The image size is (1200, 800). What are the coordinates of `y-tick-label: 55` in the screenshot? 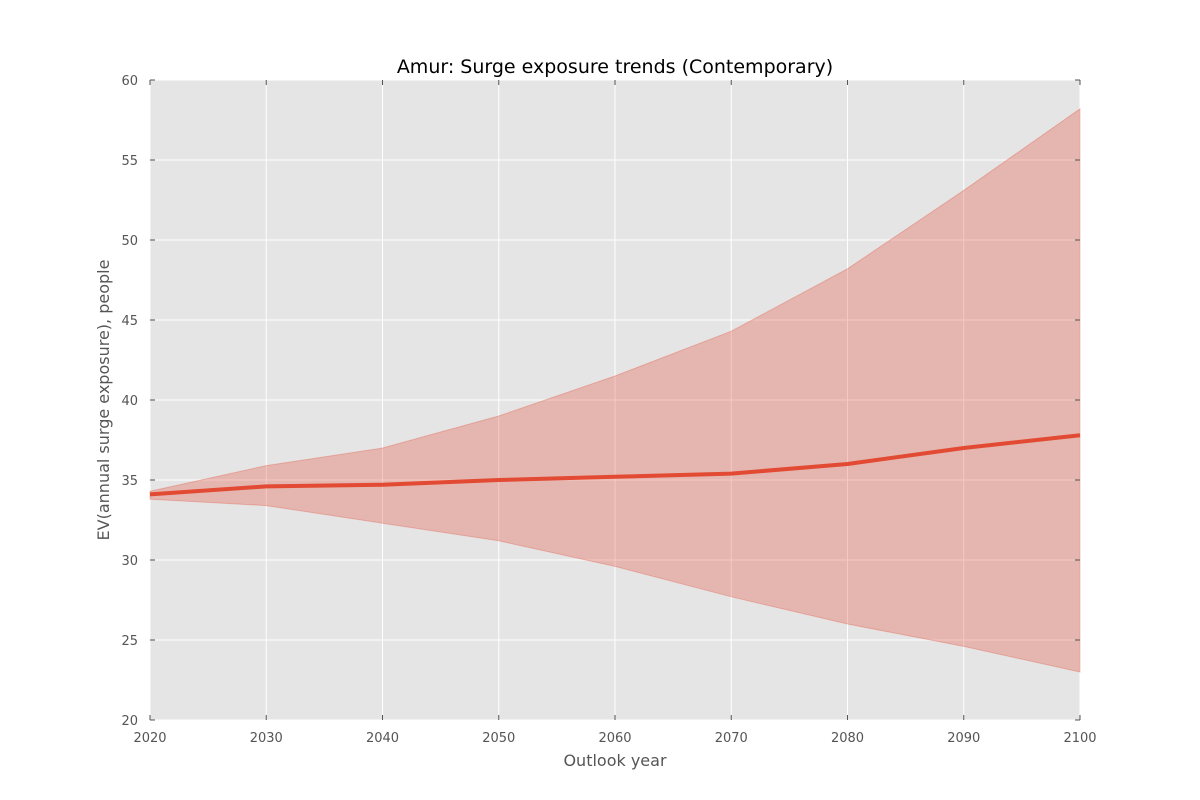 It's located at (129, 161).